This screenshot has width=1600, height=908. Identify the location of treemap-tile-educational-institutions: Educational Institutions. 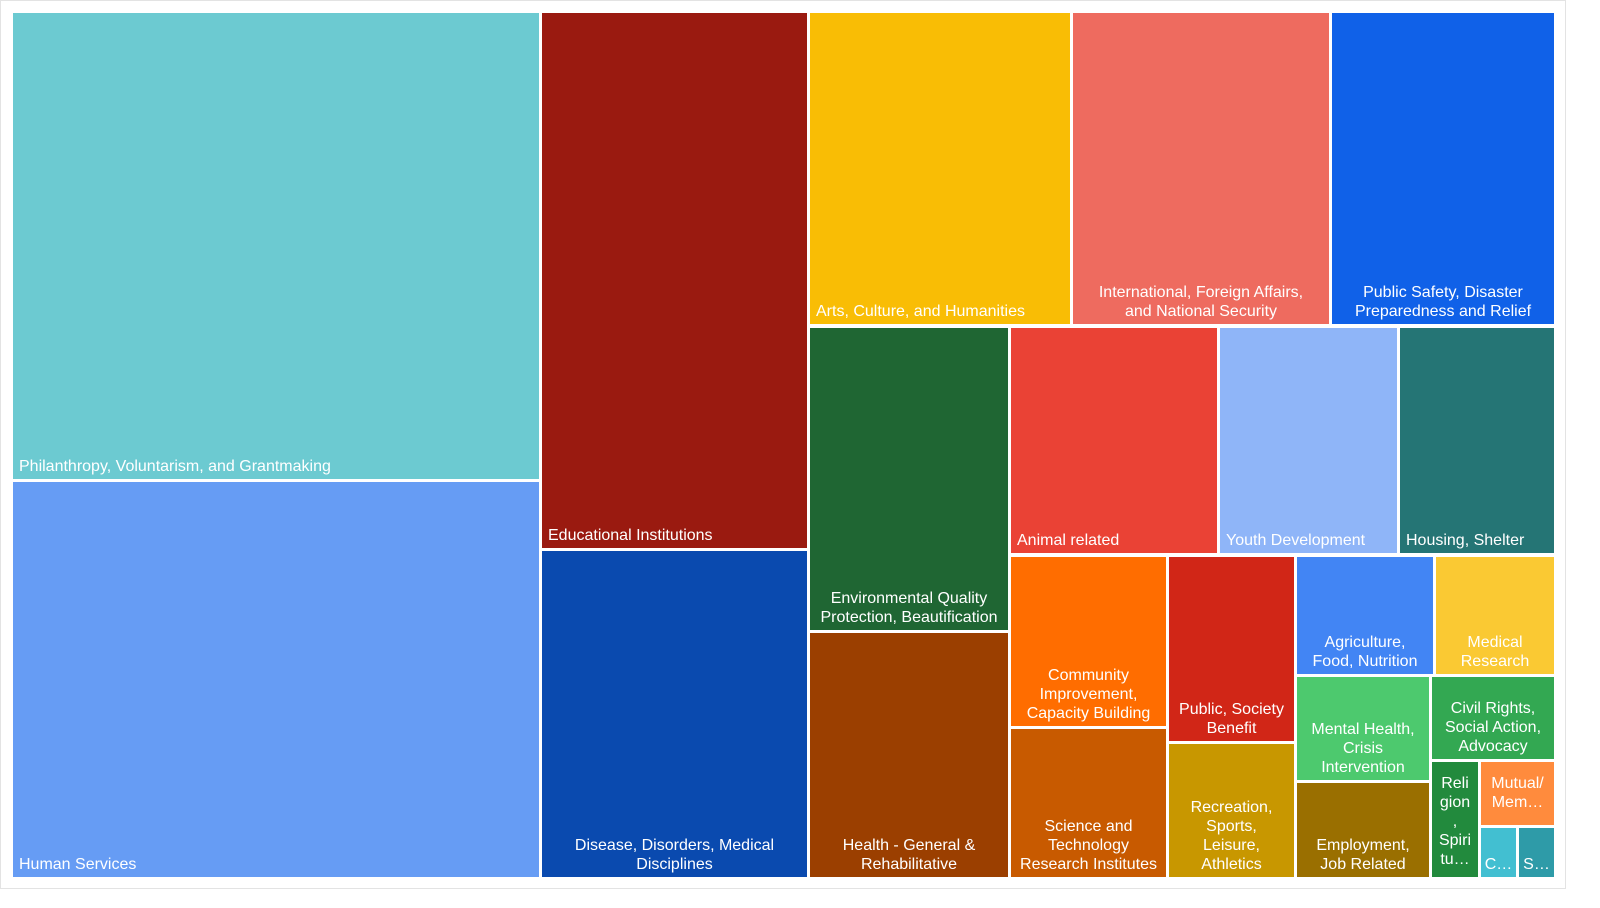
(674, 280).